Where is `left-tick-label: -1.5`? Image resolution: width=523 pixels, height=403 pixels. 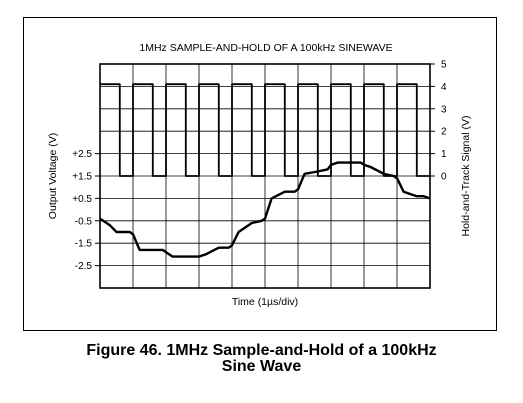 left-tick-label: -1.5 is located at coordinates (84, 244).